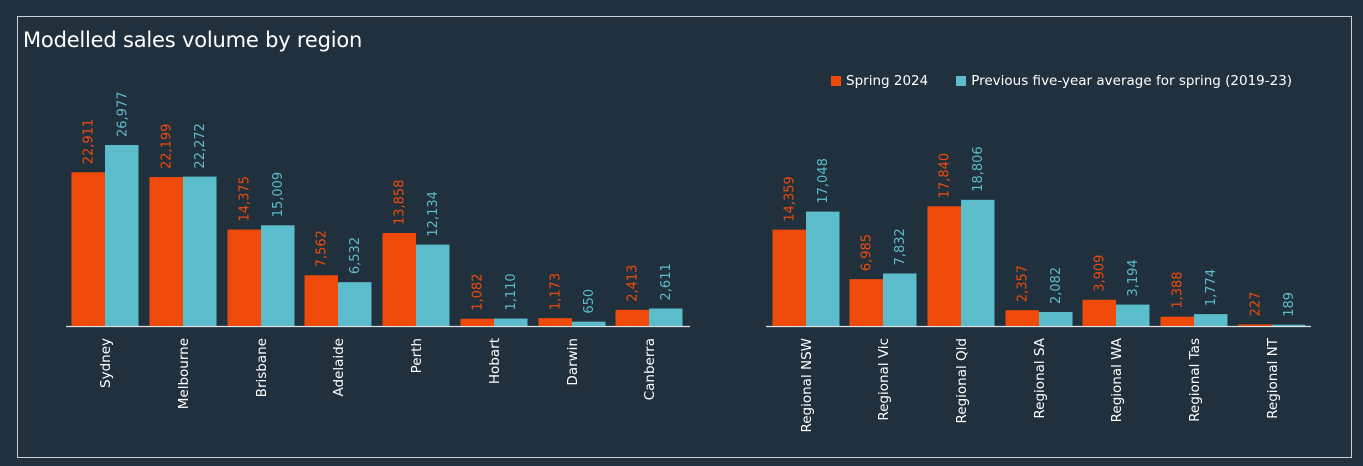 This screenshot has height=466, width=1363. Describe the element at coordinates (278, 195) in the screenshot. I see `data-label-brisbane-five-year-avg: 15,009` at that location.